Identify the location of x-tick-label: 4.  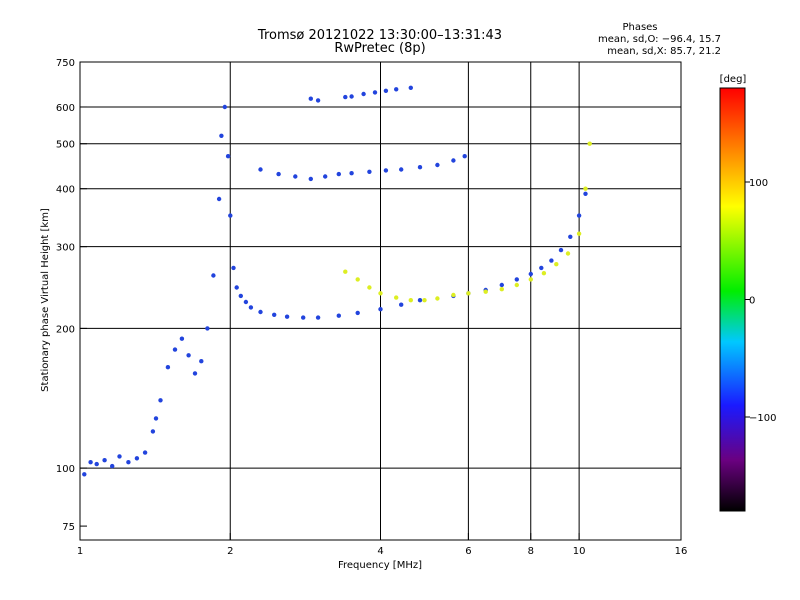
(380, 551).